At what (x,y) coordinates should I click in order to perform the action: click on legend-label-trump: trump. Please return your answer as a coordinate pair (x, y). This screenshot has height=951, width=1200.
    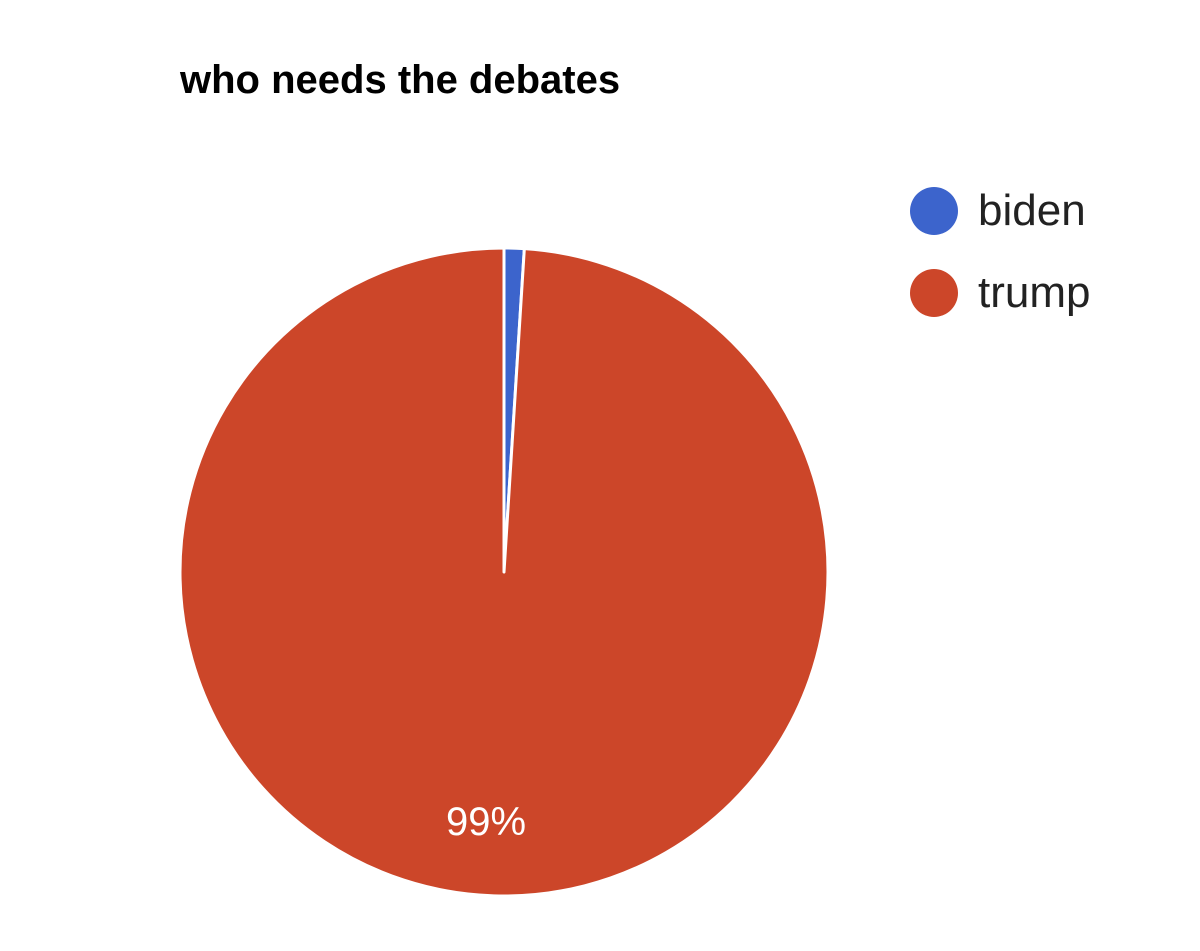
    Looking at the image, I should click on (1034, 292).